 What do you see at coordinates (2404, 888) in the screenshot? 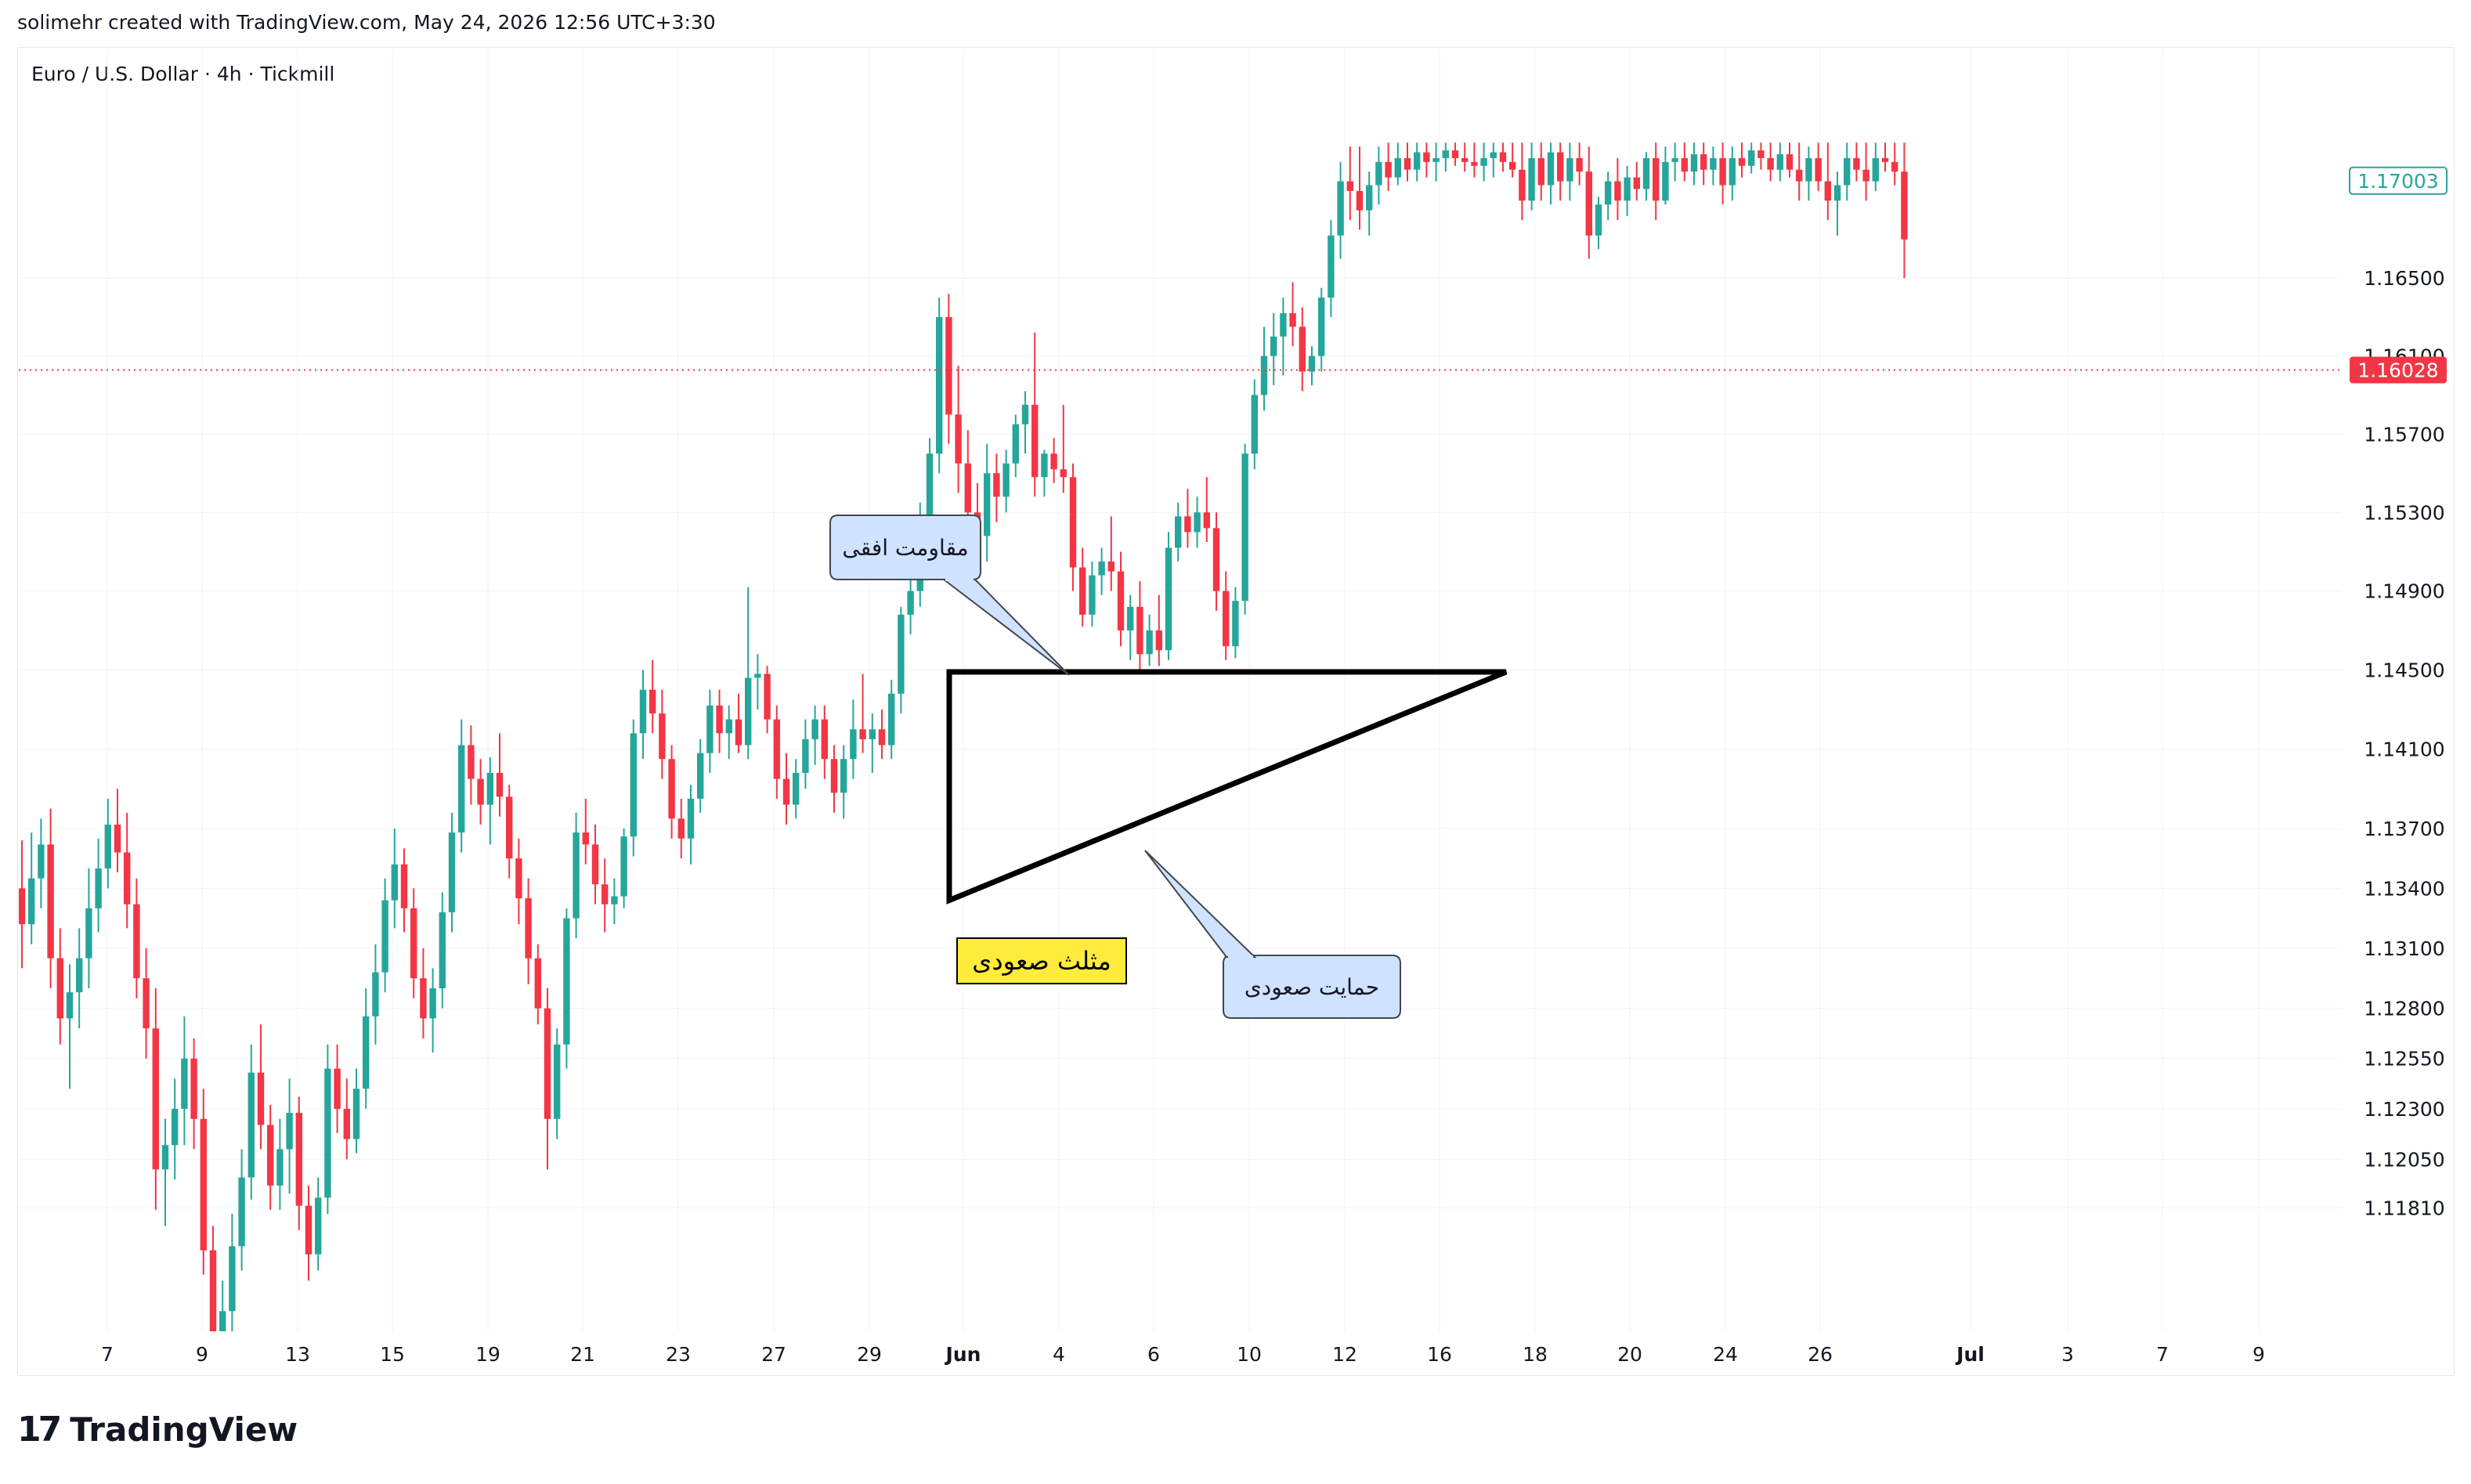
I see `y-tick-label: 1.13400` at bounding box center [2404, 888].